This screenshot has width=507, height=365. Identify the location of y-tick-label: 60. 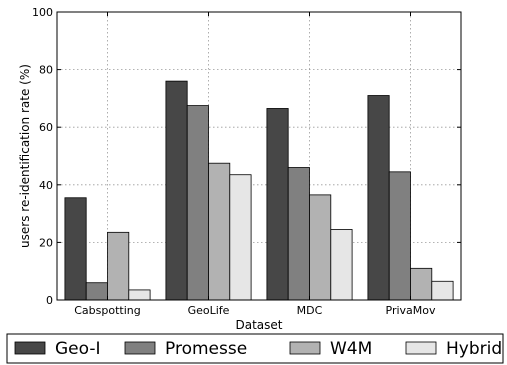
(46, 127).